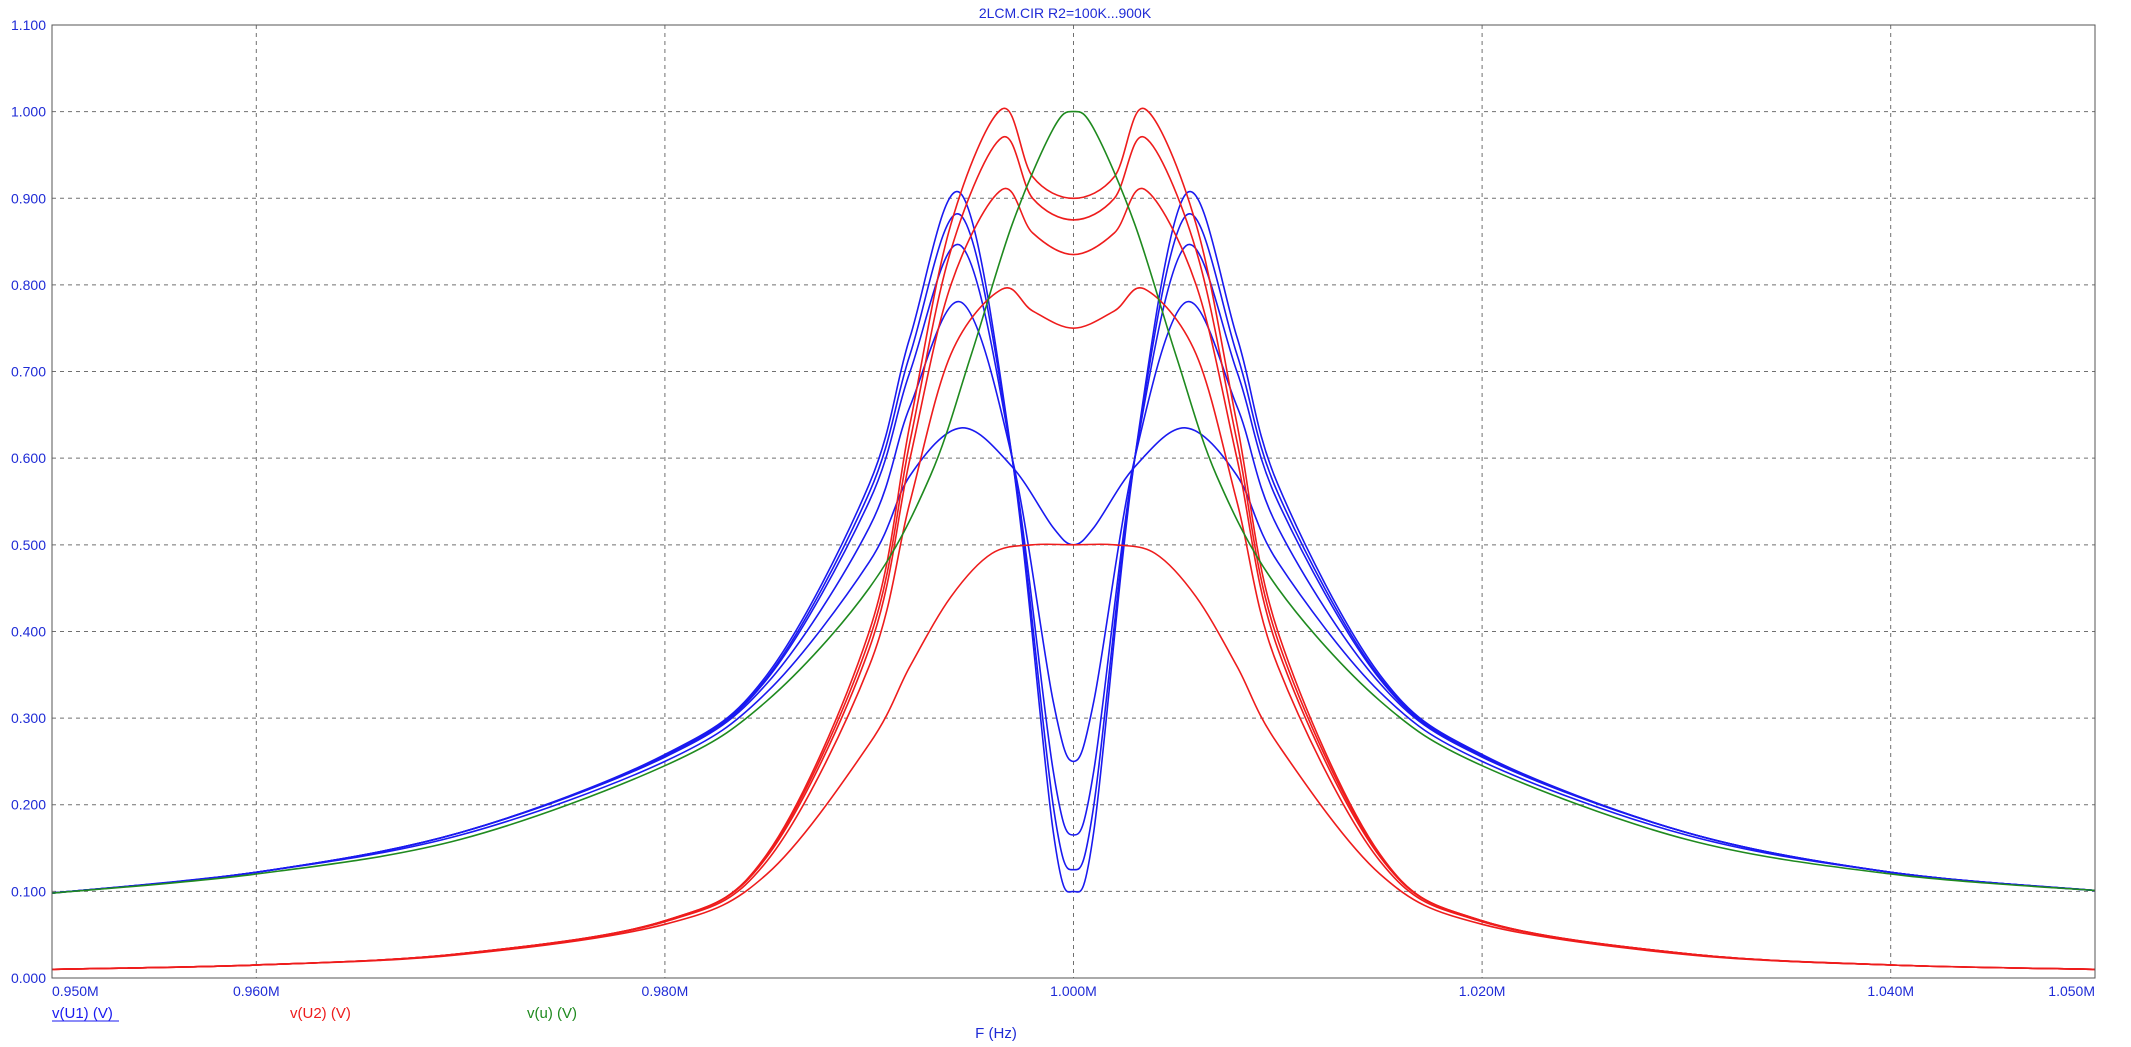  Describe the element at coordinates (256, 991) in the screenshot. I see `x-tick-label: 0.960M` at that location.